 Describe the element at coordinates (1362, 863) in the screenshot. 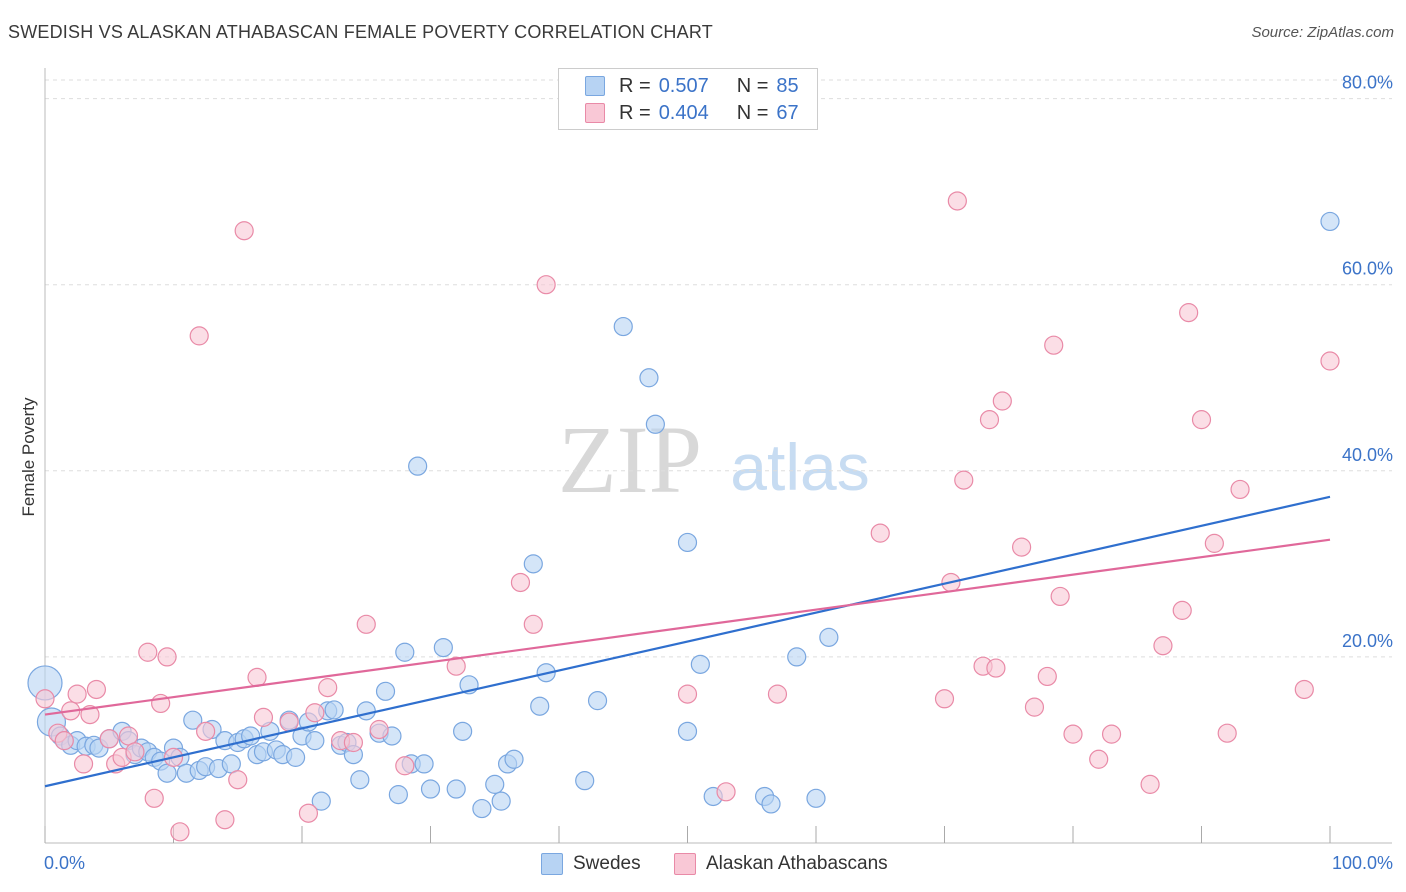

I see `x-tick-label: 100.0%` at that location.